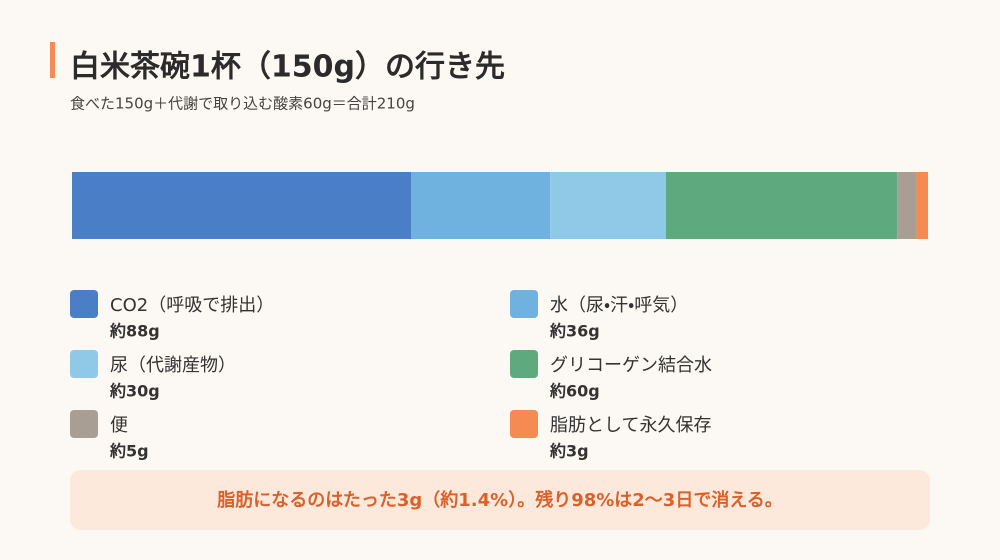 The height and width of the screenshot is (560, 1000). Describe the element at coordinates (192, 305) in the screenshot. I see `legend-label: CO2（呼吸で排出）` at that location.